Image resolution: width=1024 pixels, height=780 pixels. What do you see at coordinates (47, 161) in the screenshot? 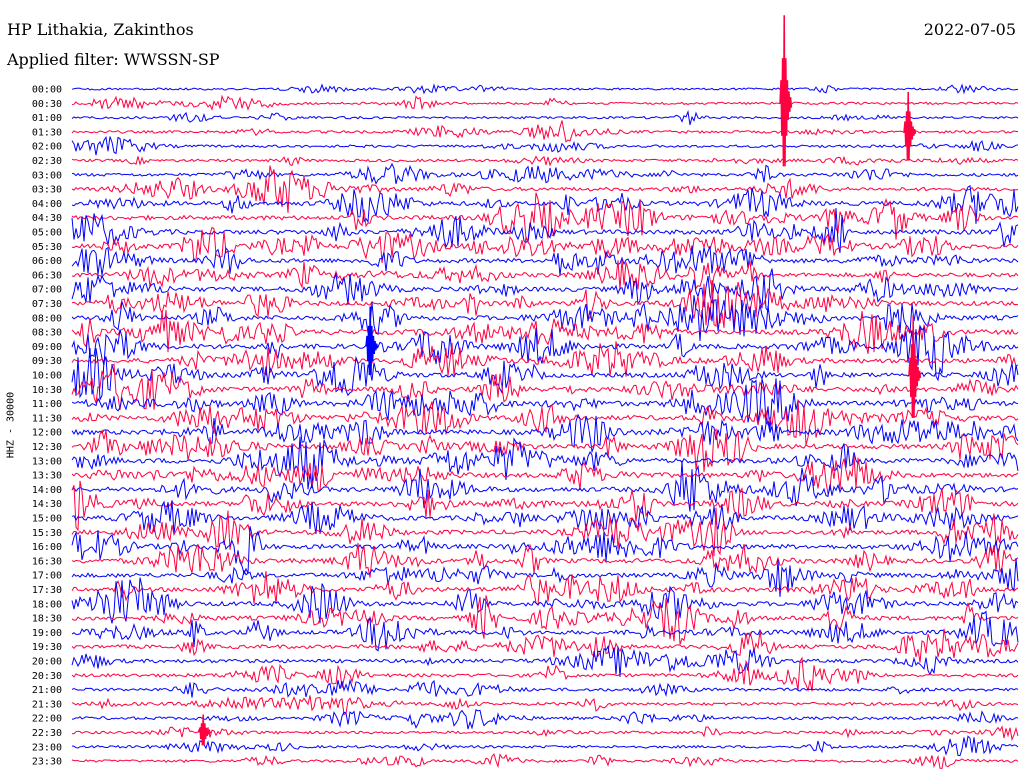
I see `row-label: 02:30` at bounding box center [47, 161].